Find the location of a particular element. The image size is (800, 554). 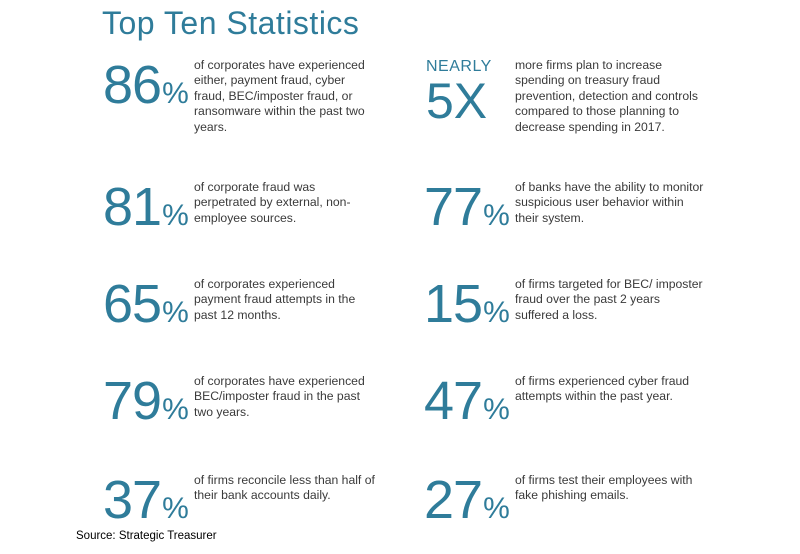

stat-value: 65% is located at coordinates (146, 304).